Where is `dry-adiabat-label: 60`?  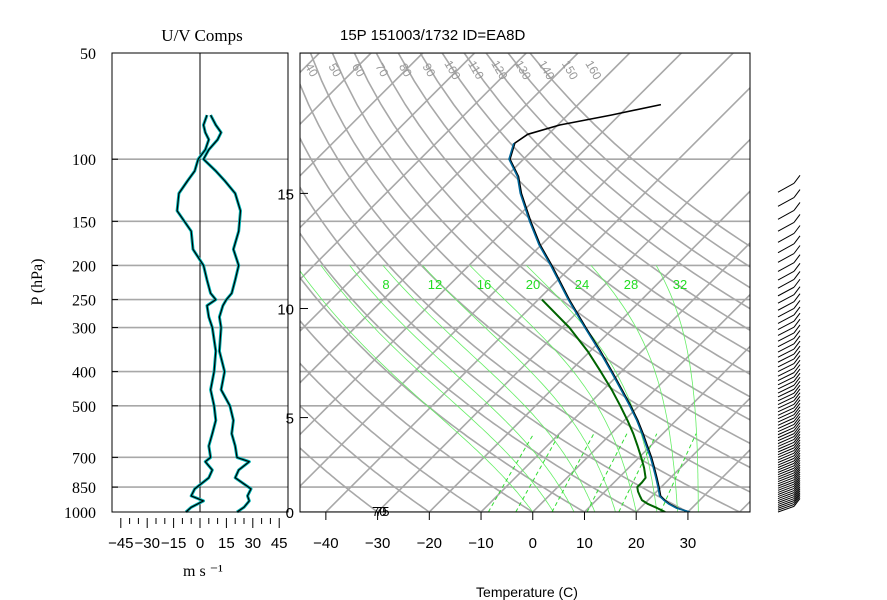 dry-adiabat-label: 60 is located at coordinates (358, 70).